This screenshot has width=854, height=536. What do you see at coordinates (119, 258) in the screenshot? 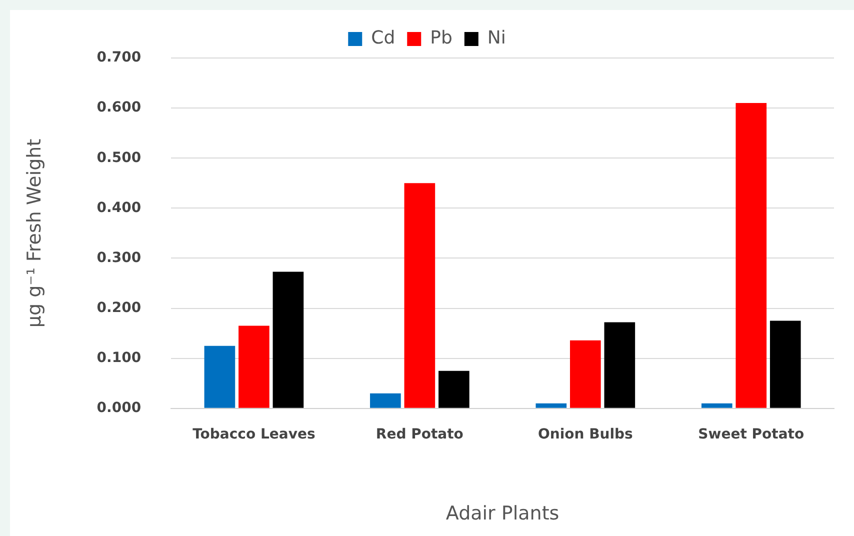
I see `y-tick-label: 0.300` at bounding box center [119, 258].